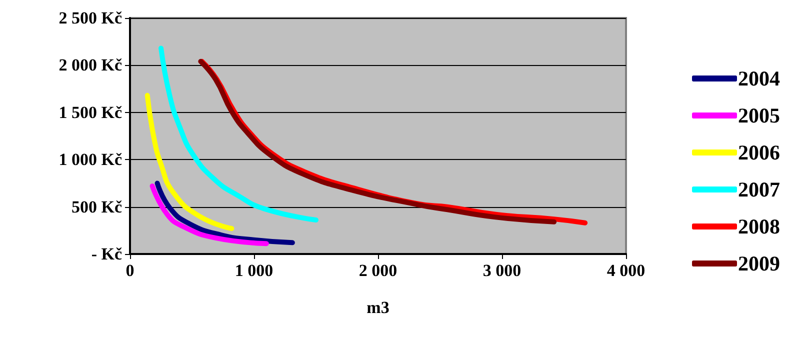  Describe the element at coordinates (378, 307) in the screenshot. I see `x-axis-title: m3` at that location.